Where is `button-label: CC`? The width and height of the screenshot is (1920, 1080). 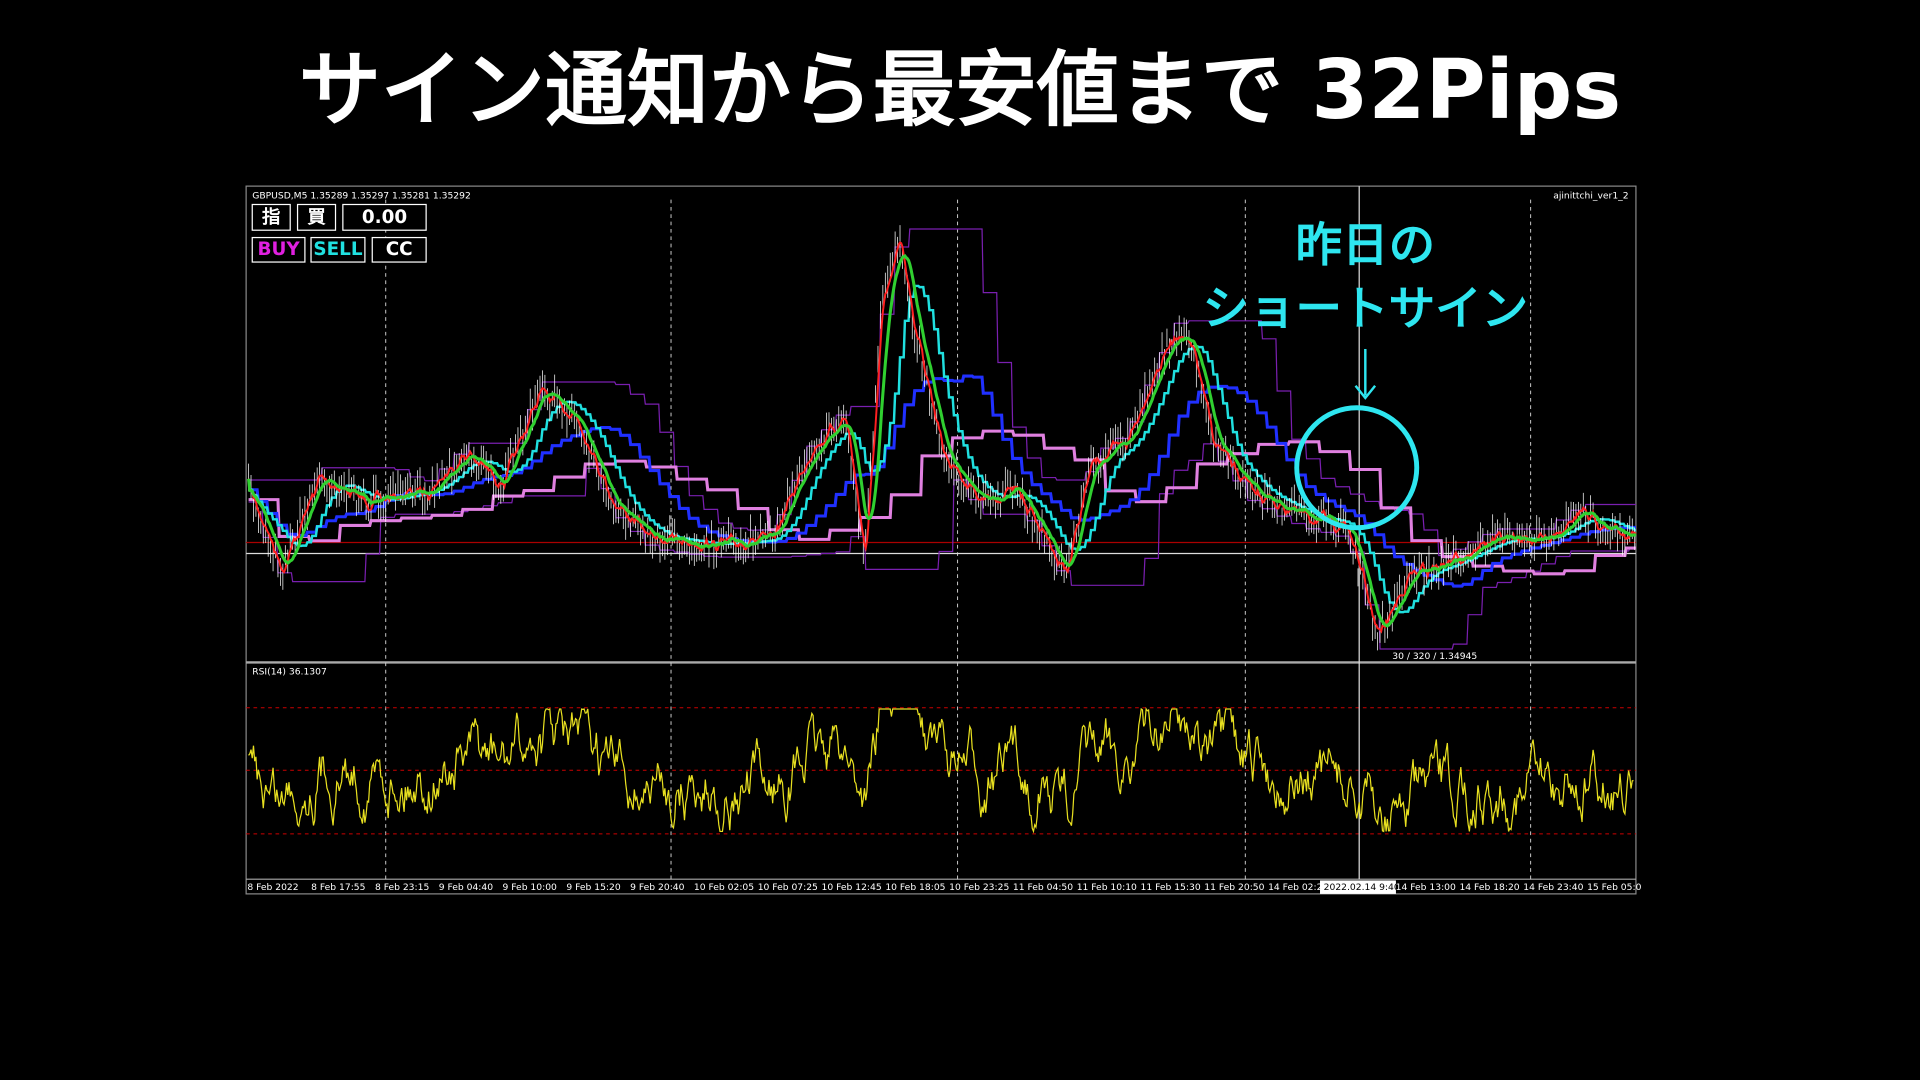 button-label: CC is located at coordinates (399, 249).